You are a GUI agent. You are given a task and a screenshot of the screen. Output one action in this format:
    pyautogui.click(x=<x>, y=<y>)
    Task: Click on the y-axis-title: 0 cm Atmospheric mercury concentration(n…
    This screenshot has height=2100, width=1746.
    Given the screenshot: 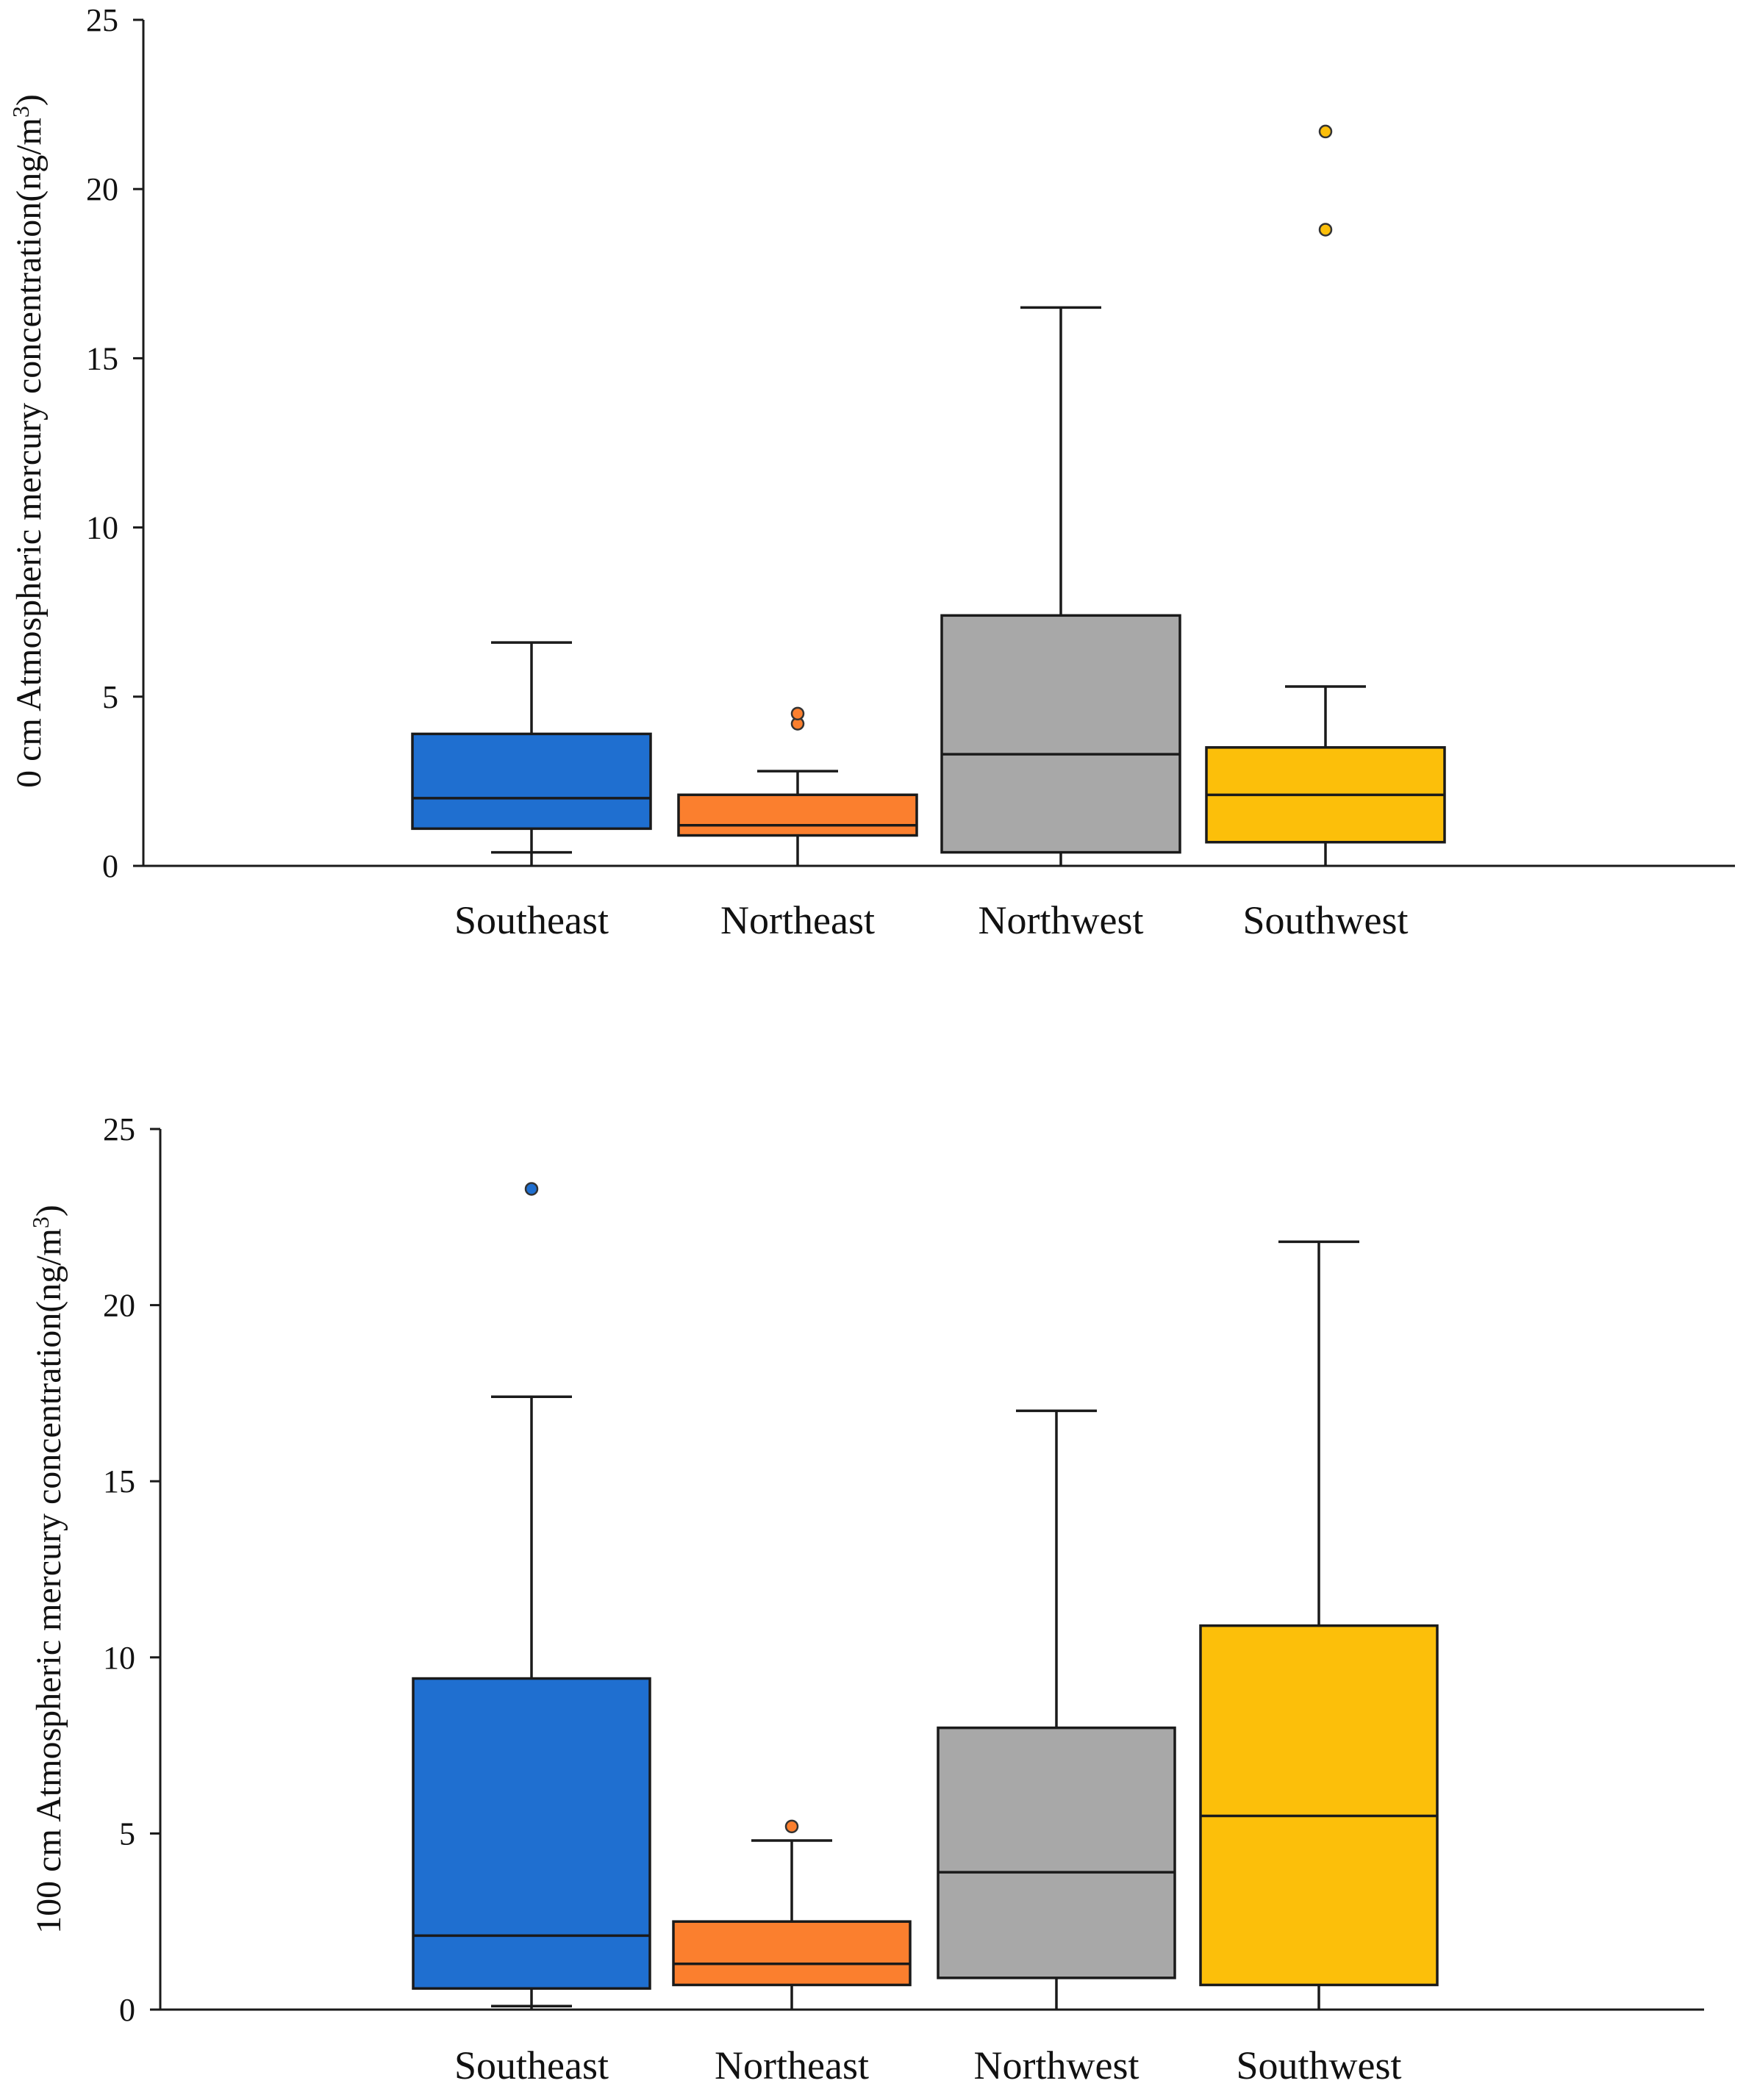 What is the action you would take?
    pyautogui.click(x=28, y=441)
    